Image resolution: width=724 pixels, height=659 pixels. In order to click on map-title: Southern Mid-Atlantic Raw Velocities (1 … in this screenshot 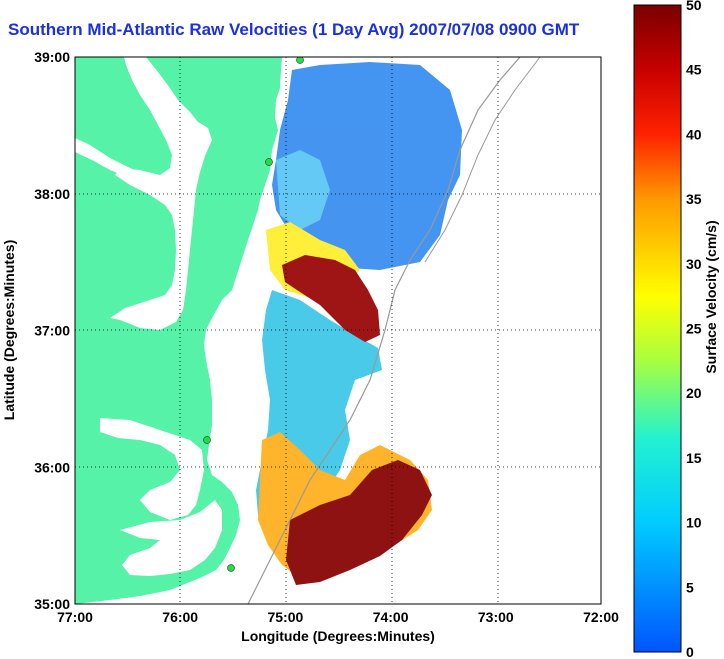, I will do `click(294, 29)`.